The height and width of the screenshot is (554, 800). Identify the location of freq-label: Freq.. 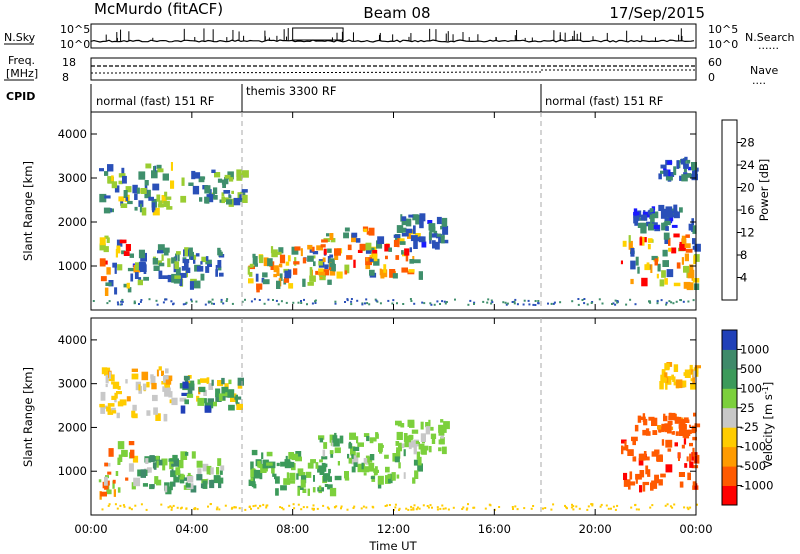
(21, 60).